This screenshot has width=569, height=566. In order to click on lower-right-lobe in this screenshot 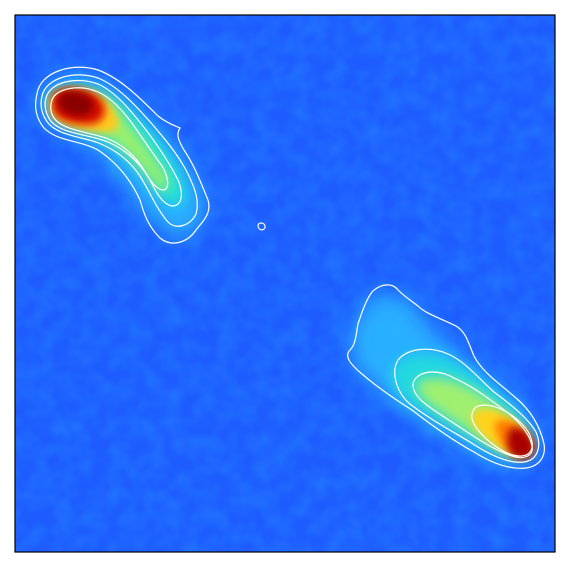, I will do `click(443, 379)`.